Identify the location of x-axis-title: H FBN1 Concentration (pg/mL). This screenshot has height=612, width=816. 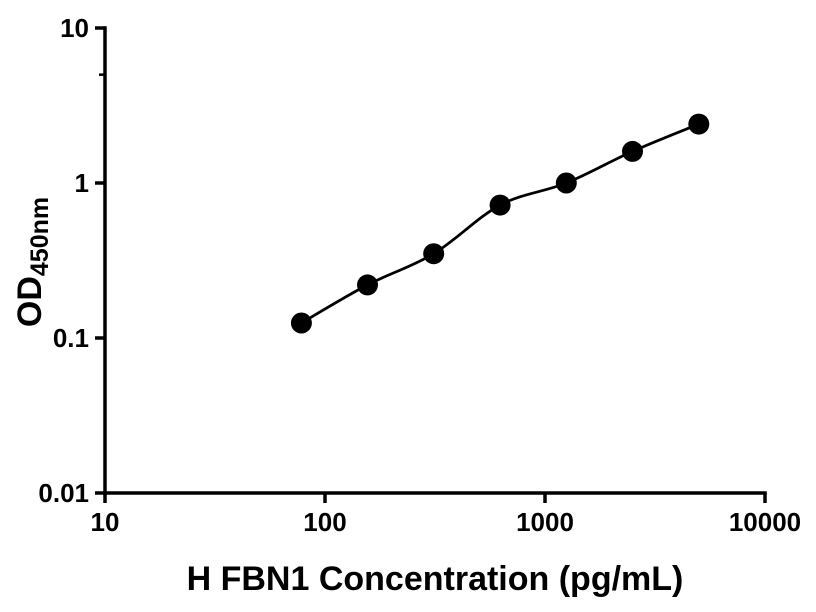
(435, 579).